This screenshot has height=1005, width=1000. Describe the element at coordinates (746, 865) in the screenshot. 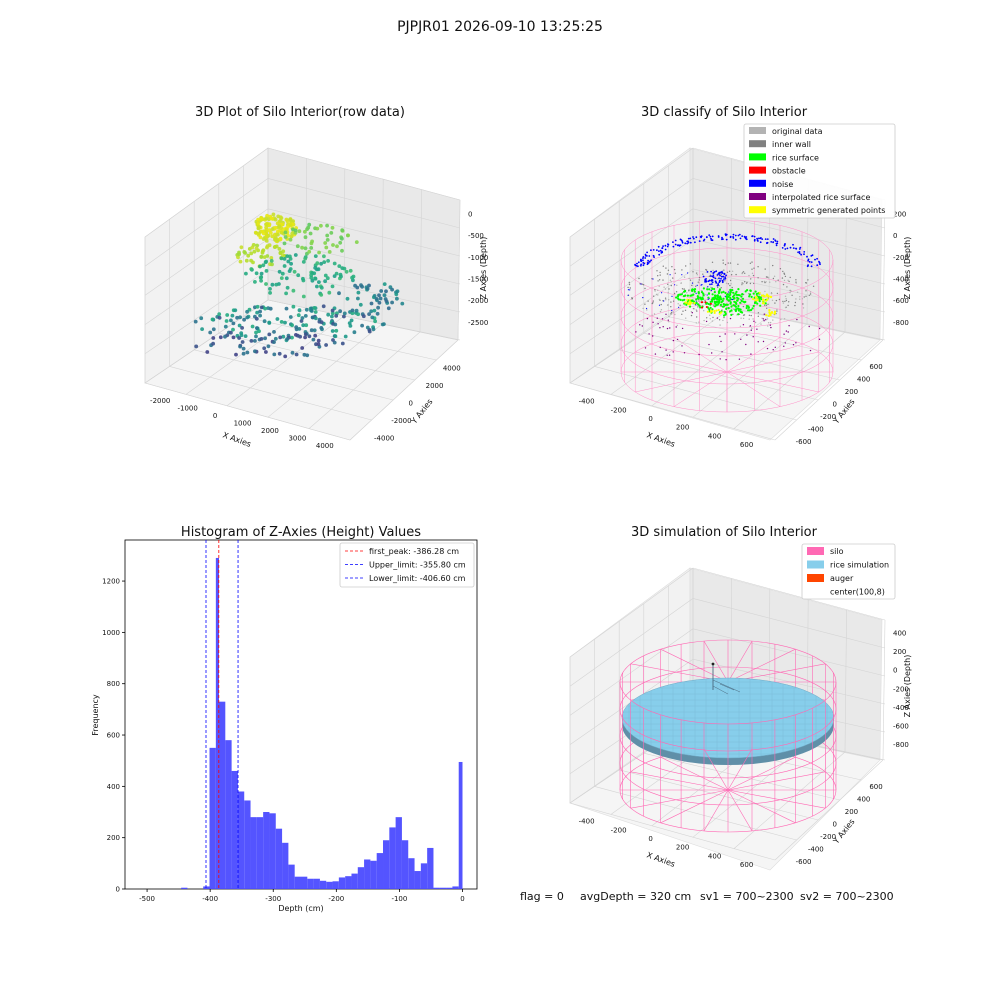

I see `simulation-x-tick-label: 600` at that location.